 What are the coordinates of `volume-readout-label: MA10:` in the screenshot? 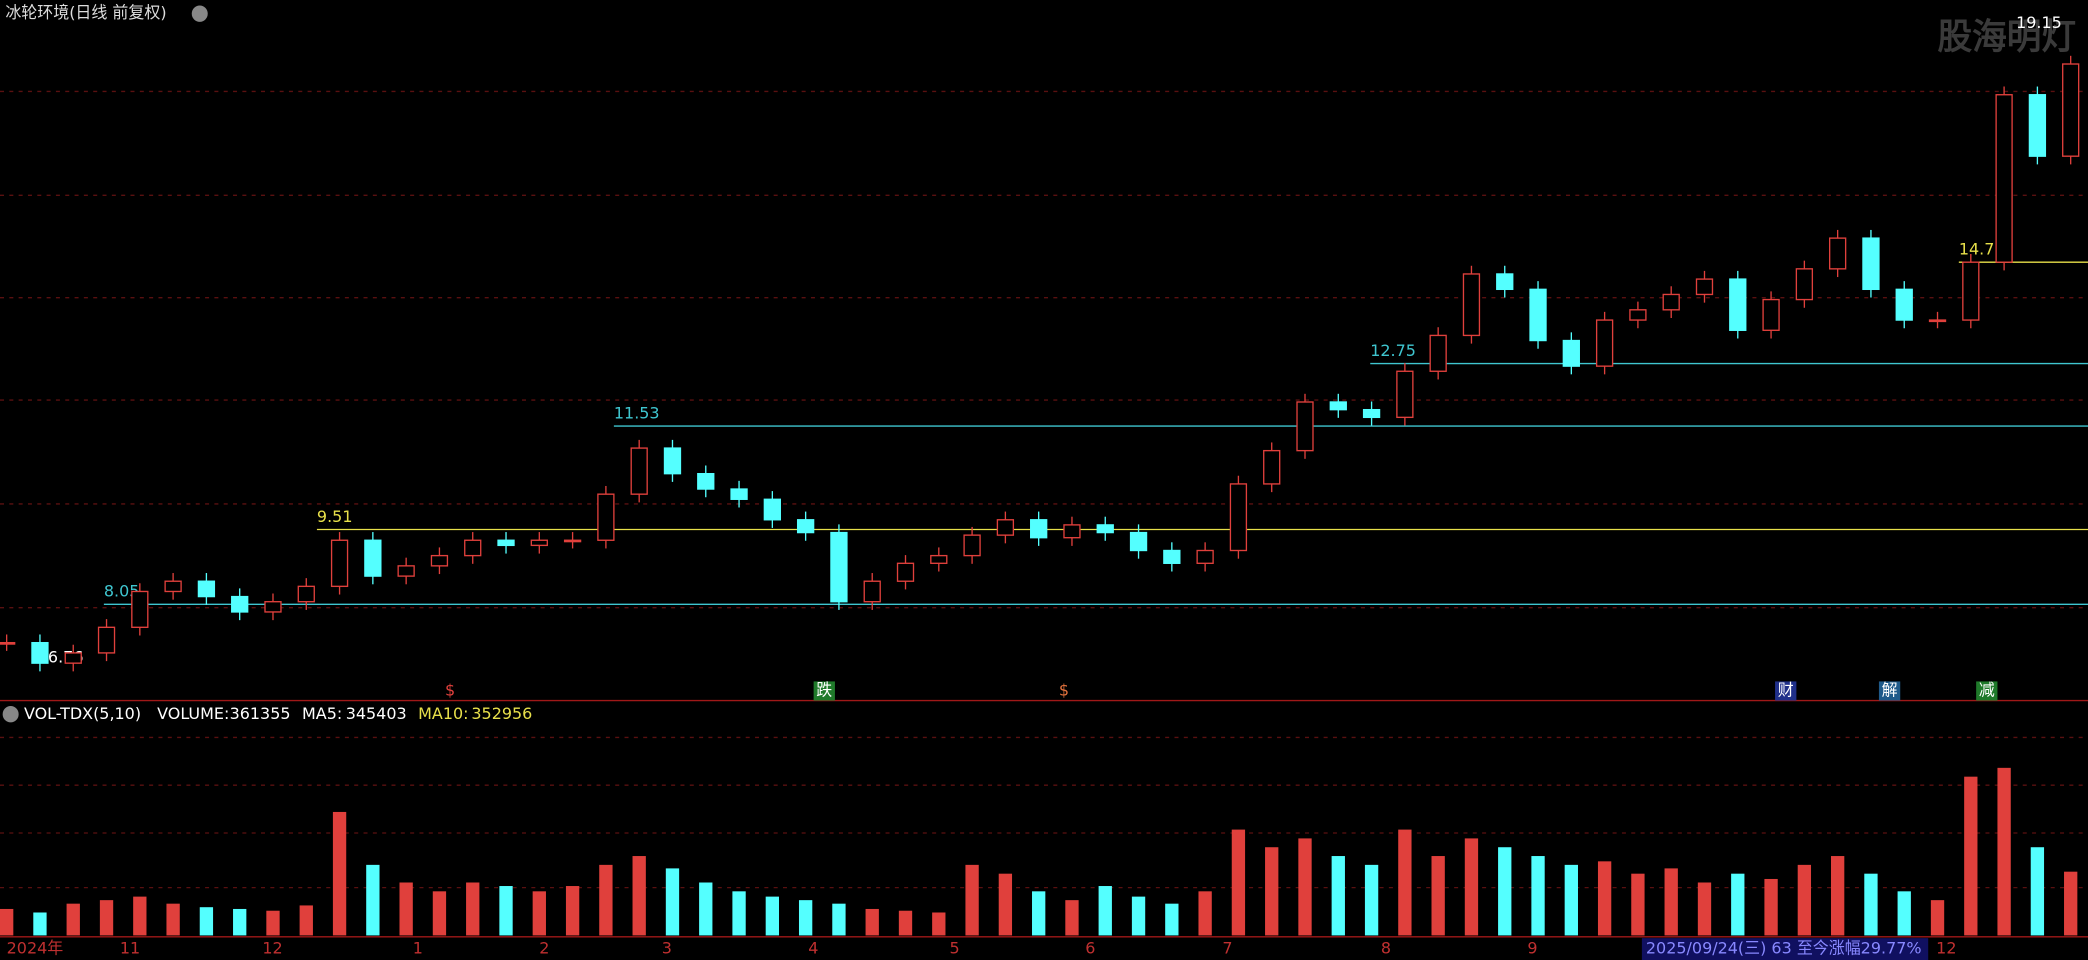 It's located at (443, 713).